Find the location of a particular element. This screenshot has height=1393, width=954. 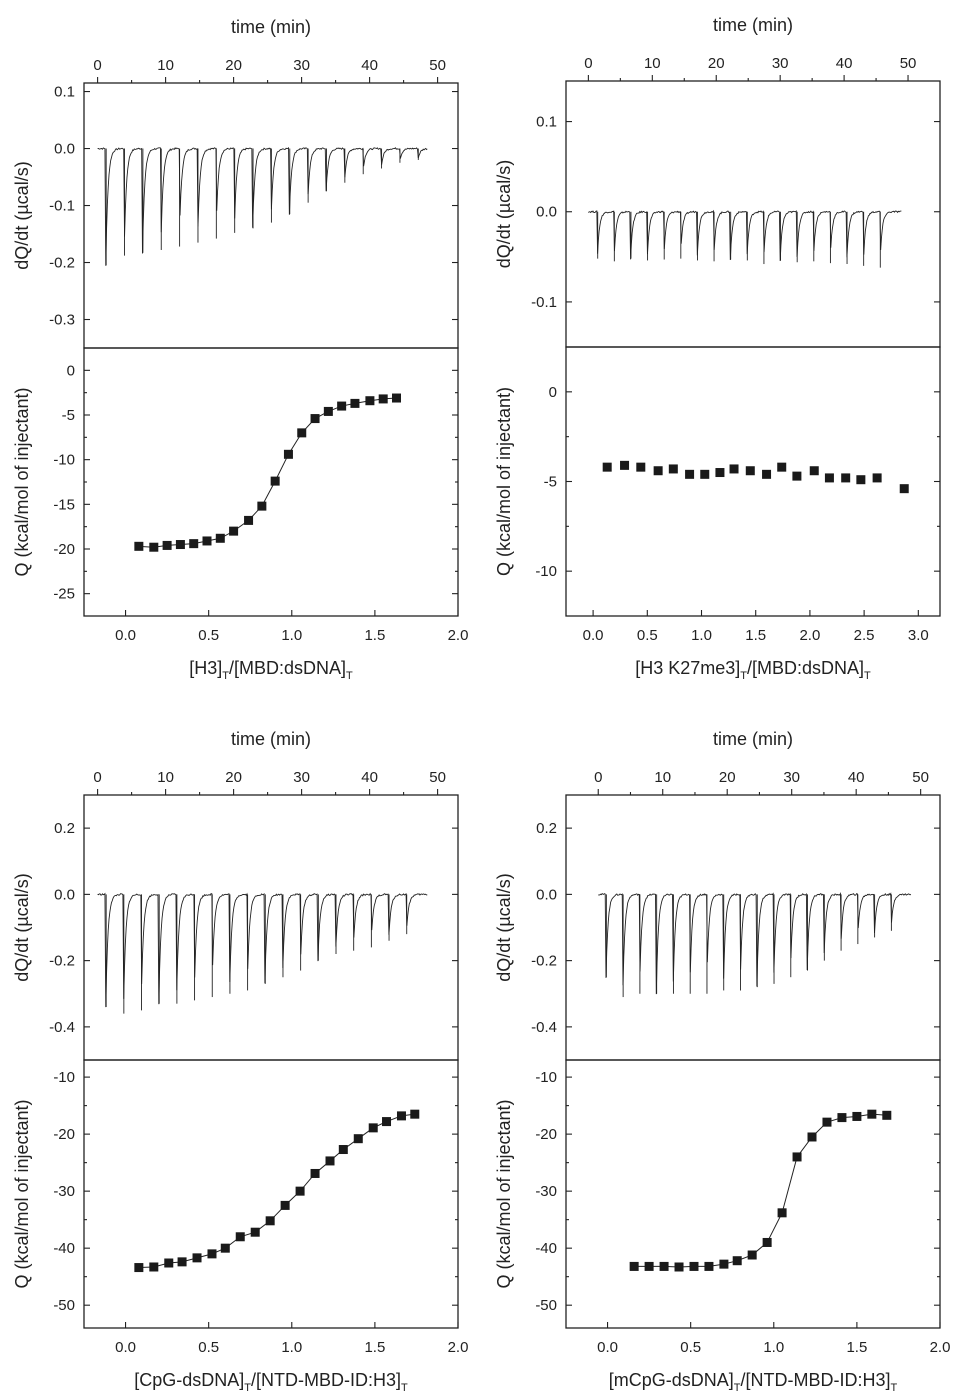

isotherm-ytick-label: -10 is located at coordinates (546, 1077).